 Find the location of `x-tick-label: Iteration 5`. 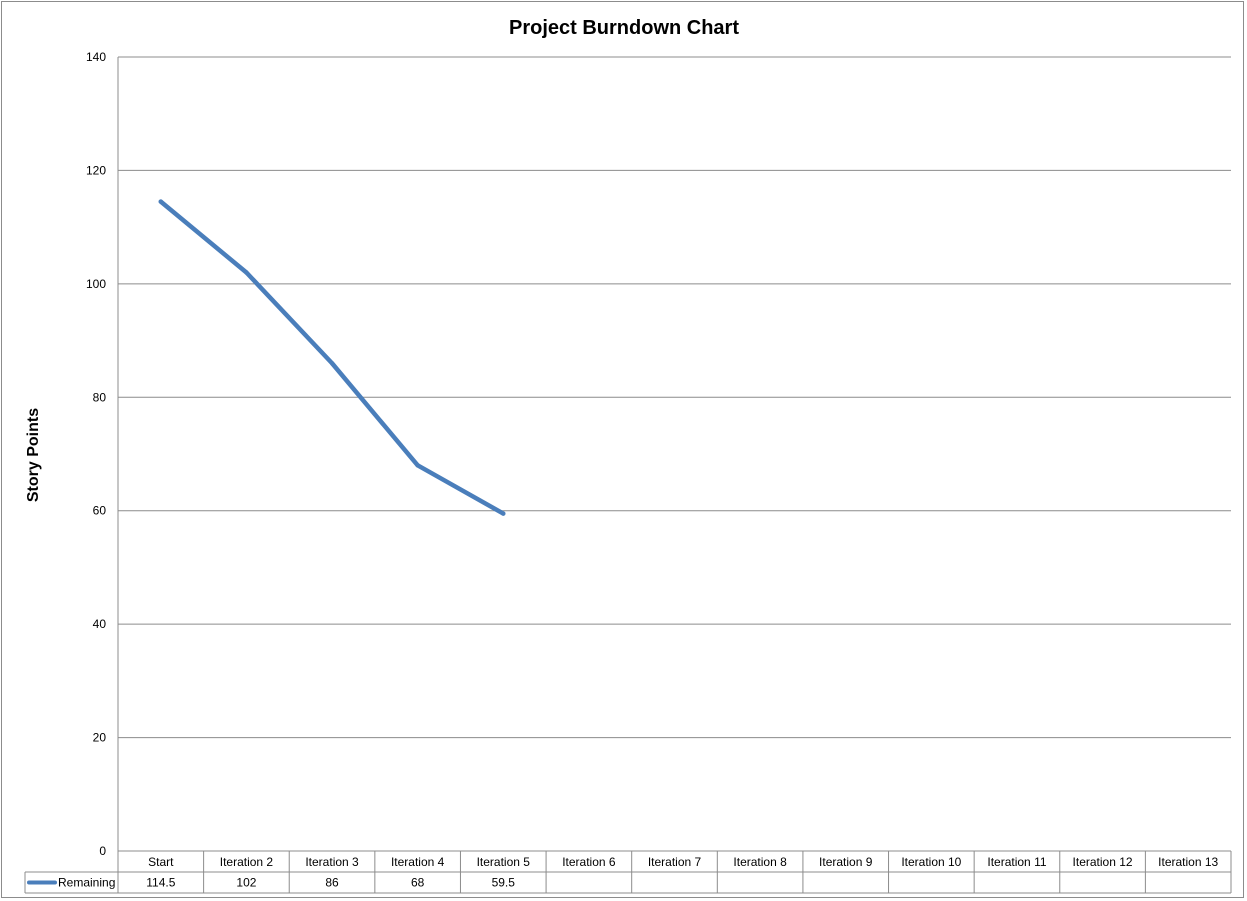

x-tick-label: Iteration 5 is located at coordinates (504, 862).